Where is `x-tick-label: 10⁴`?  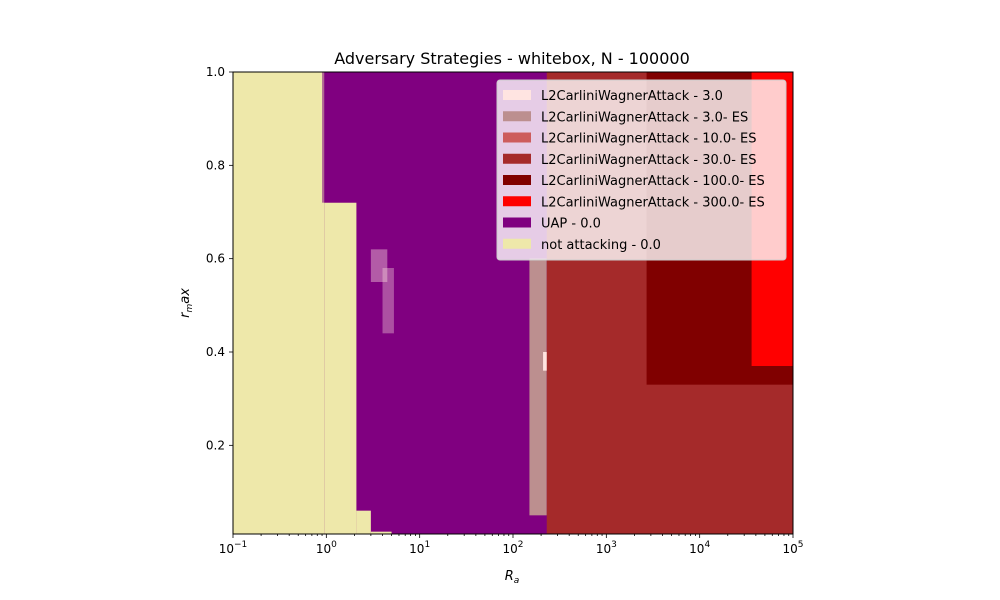
x-tick-label: 10⁴ is located at coordinates (699, 548).